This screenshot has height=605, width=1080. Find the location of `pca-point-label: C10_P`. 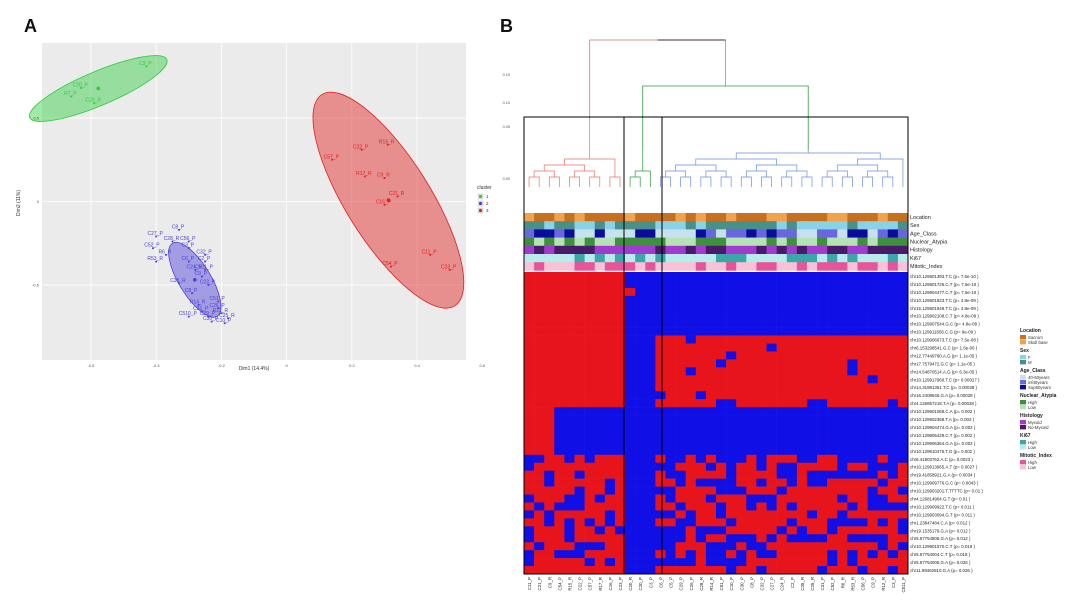

pca-point-label: C10_P is located at coordinates (224, 321).